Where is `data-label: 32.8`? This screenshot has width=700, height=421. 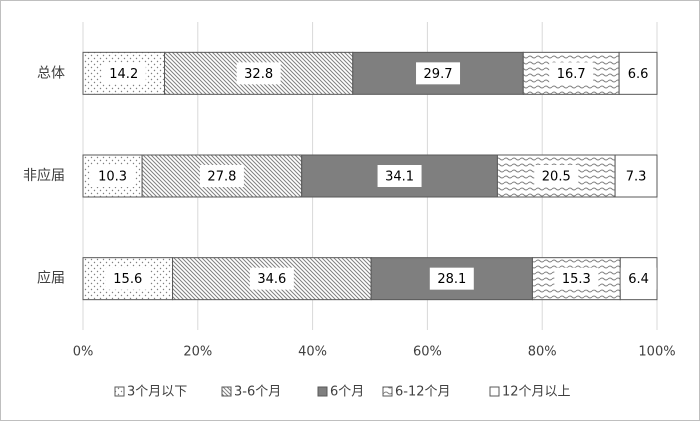 data-label: 32.8 is located at coordinates (258, 74).